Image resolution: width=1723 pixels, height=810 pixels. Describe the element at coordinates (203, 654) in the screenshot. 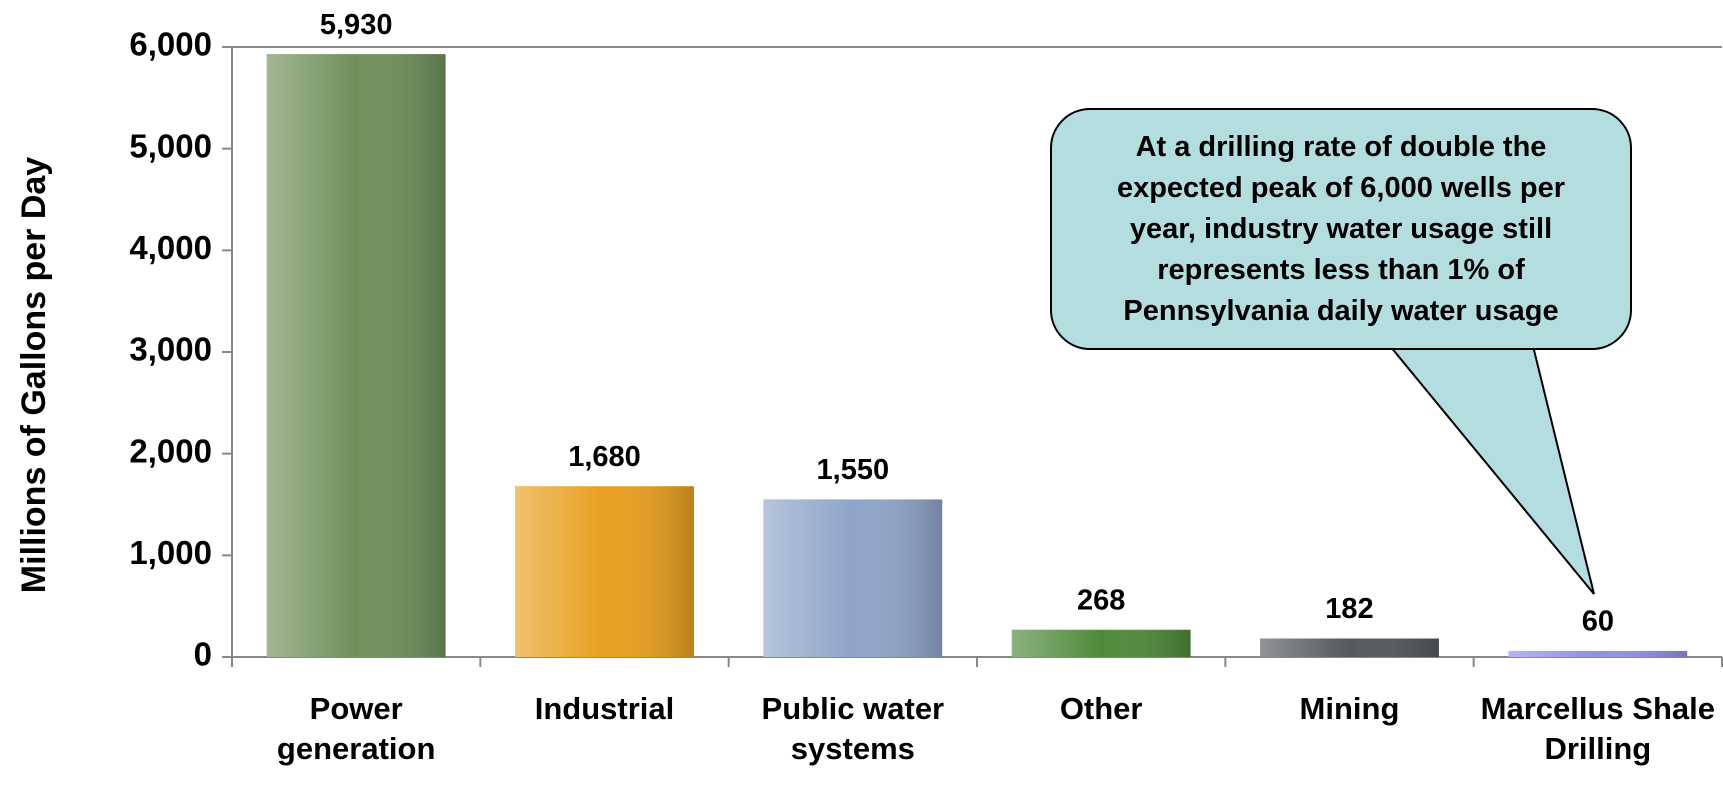

I see `y-tick-label: 0` at that location.